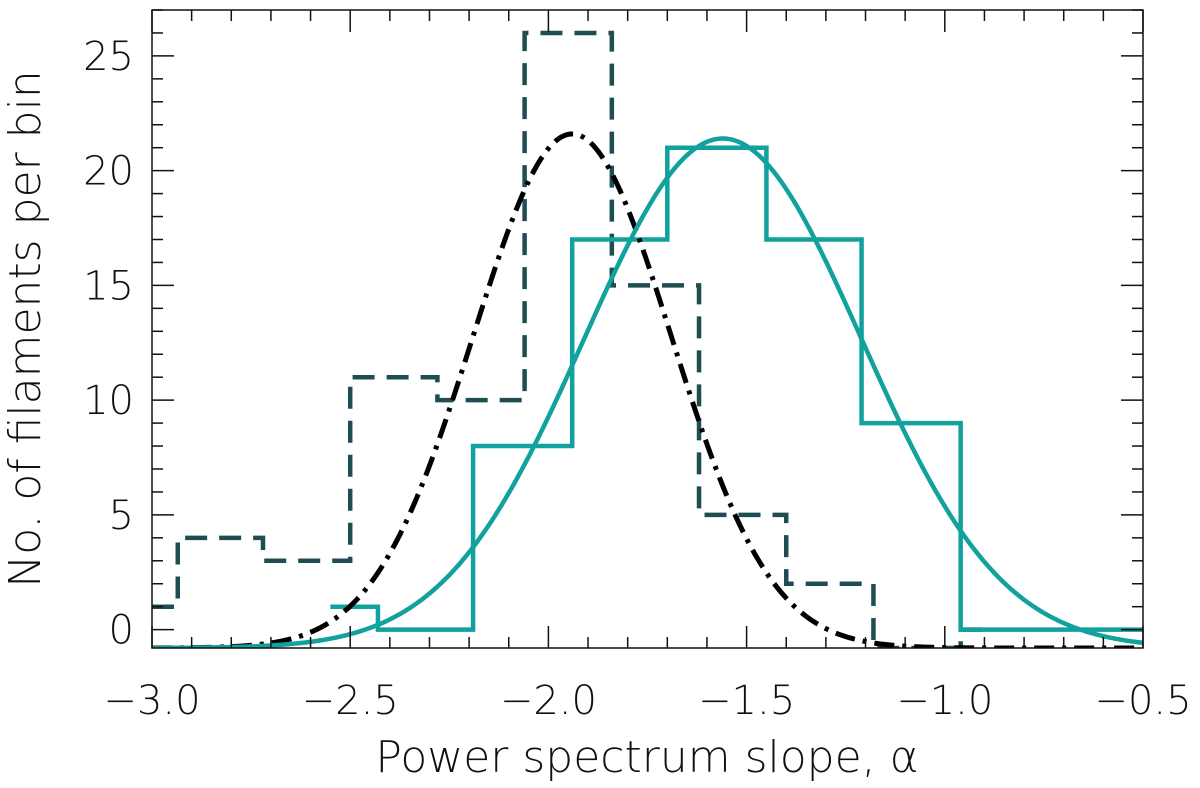  What do you see at coordinates (108, 401) in the screenshot?
I see `y-tick-label: 10` at bounding box center [108, 401].